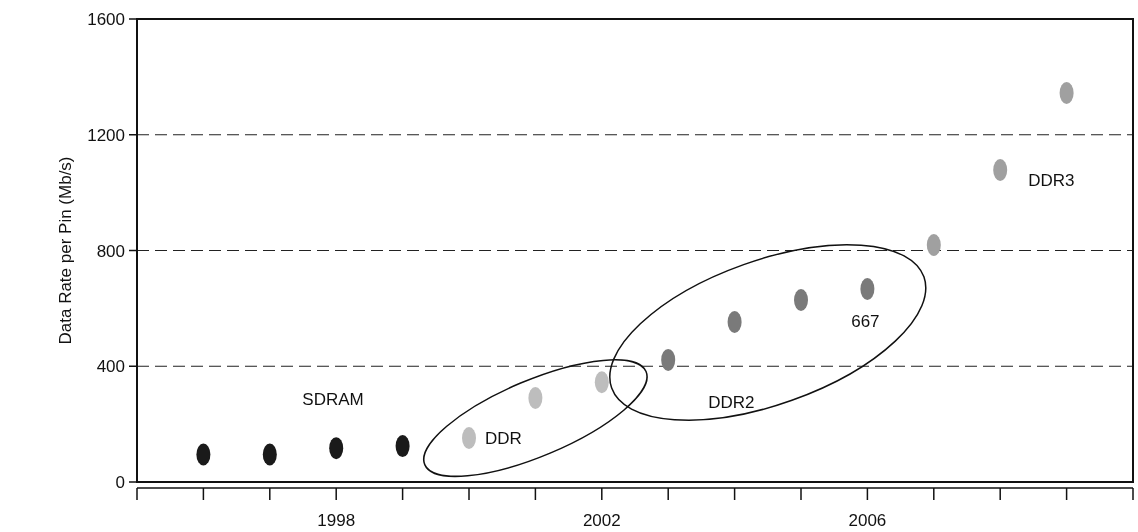 The width and height of the screenshot is (1138, 532). What do you see at coordinates (503, 439) in the screenshot?
I see `annotation: DDR` at bounding box center [503, 439].